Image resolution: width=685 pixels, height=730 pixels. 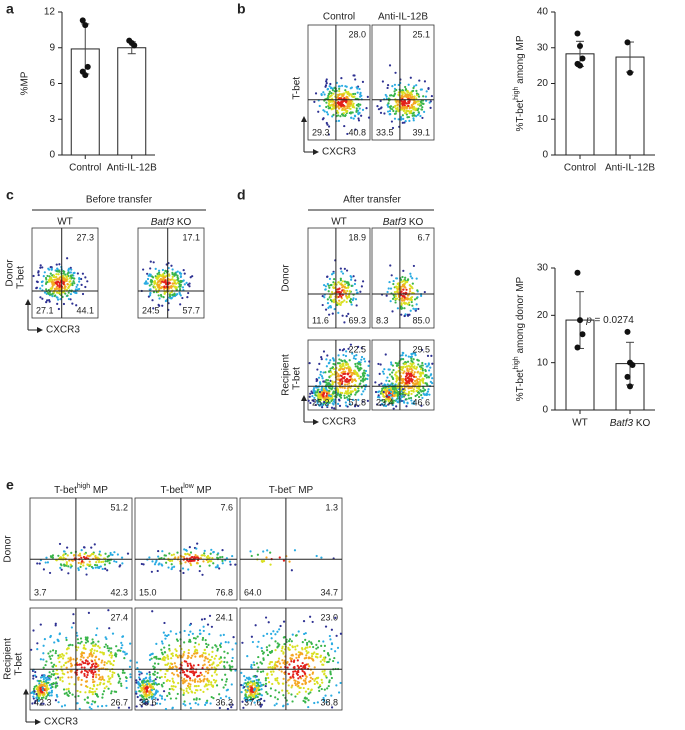 What do you see at coordinates (588, 320) in the screenshot?
I see `text-run: p` at bounding box center [588, 320].